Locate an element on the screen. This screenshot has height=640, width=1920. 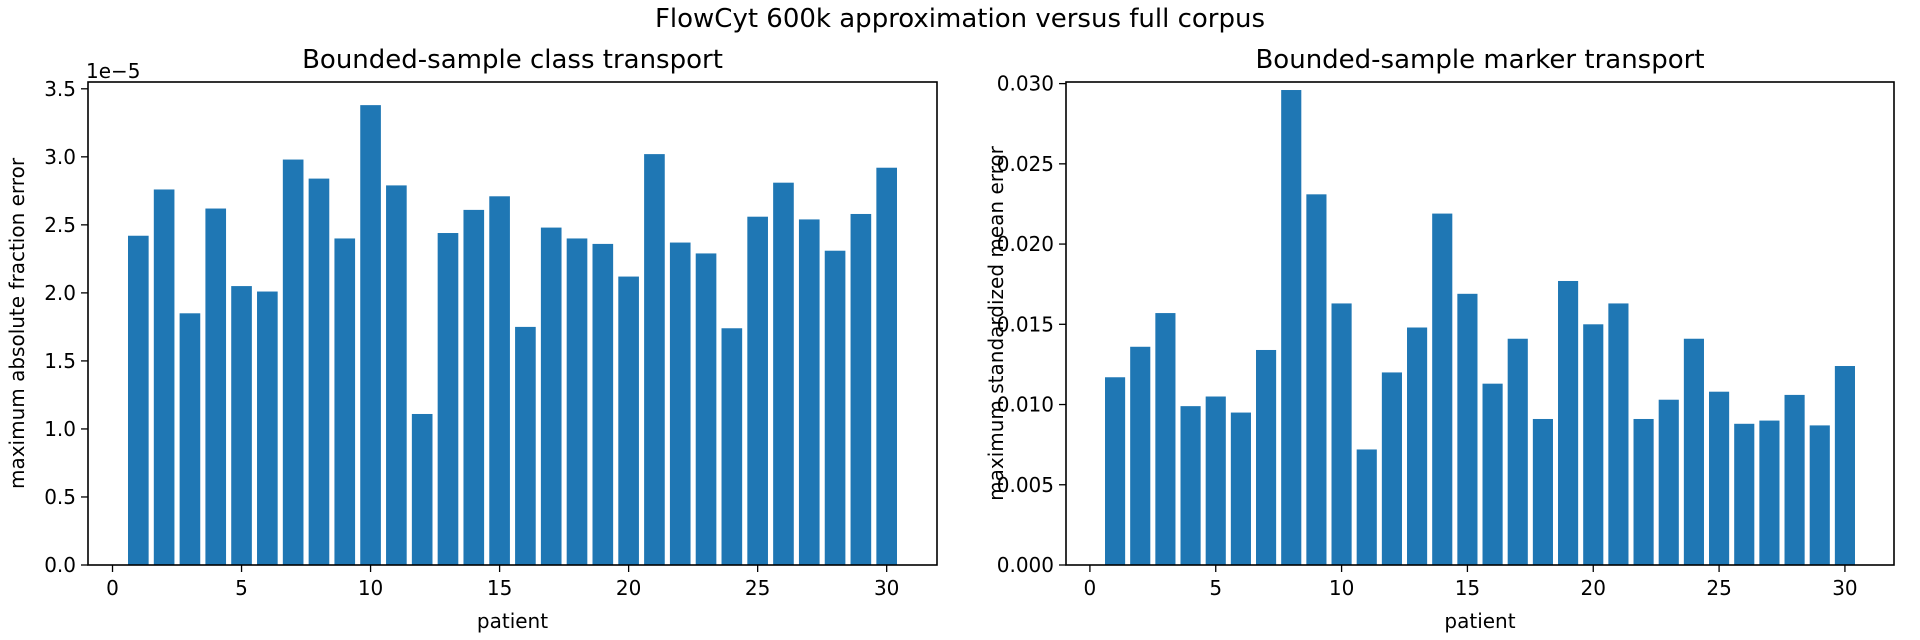
y-axis-label: maximum standardized mean error is located at coordinates (996, 323).